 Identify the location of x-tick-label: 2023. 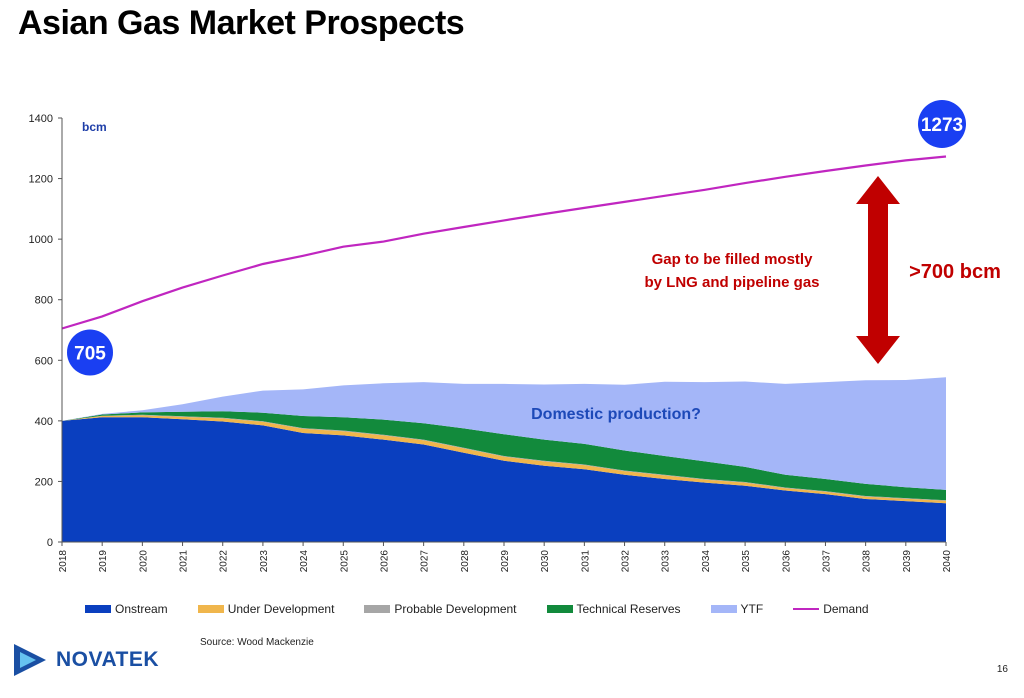
(264, 561).